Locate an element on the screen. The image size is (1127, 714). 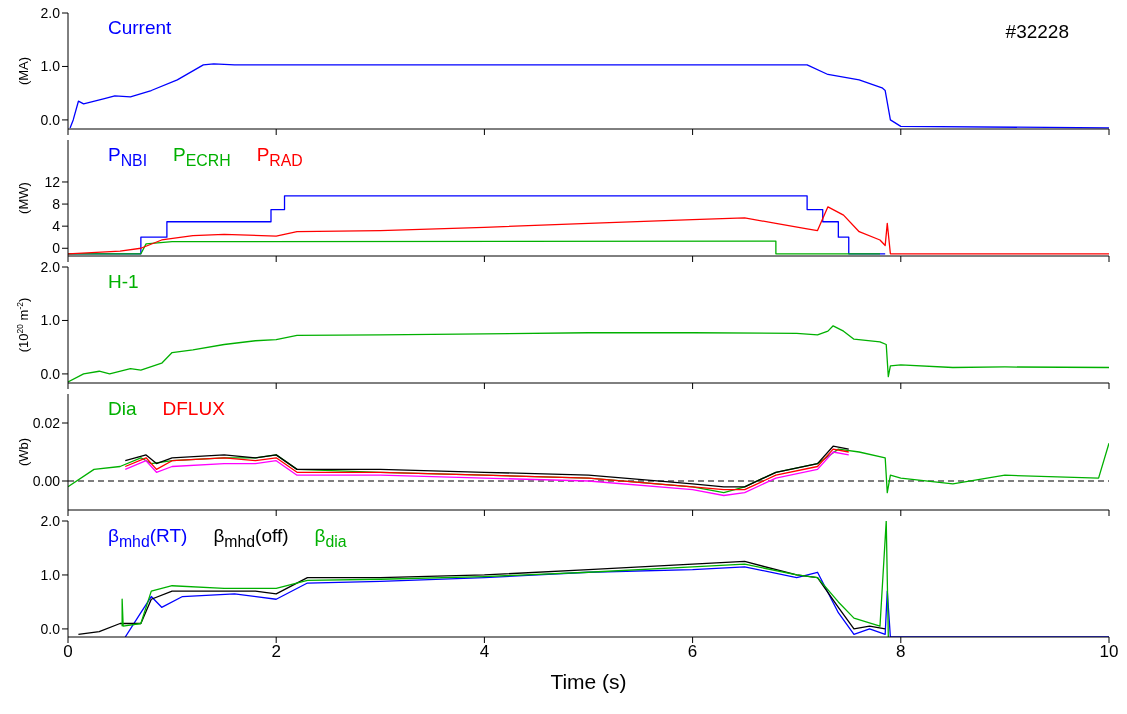
x-tick-label: 2 is located at coordinates (276, 652).